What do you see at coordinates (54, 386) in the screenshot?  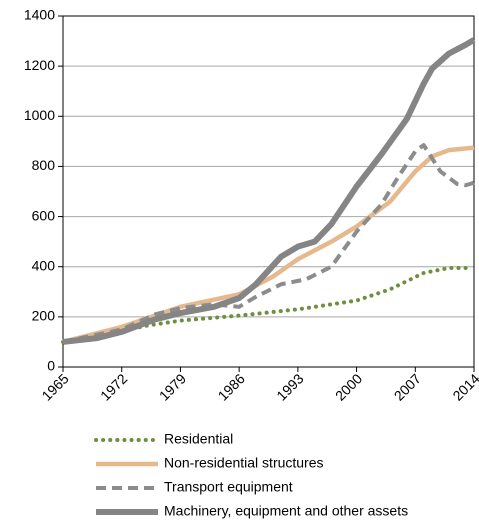 I see `x-tick-label: 1965` at bounding box center [54, 386].